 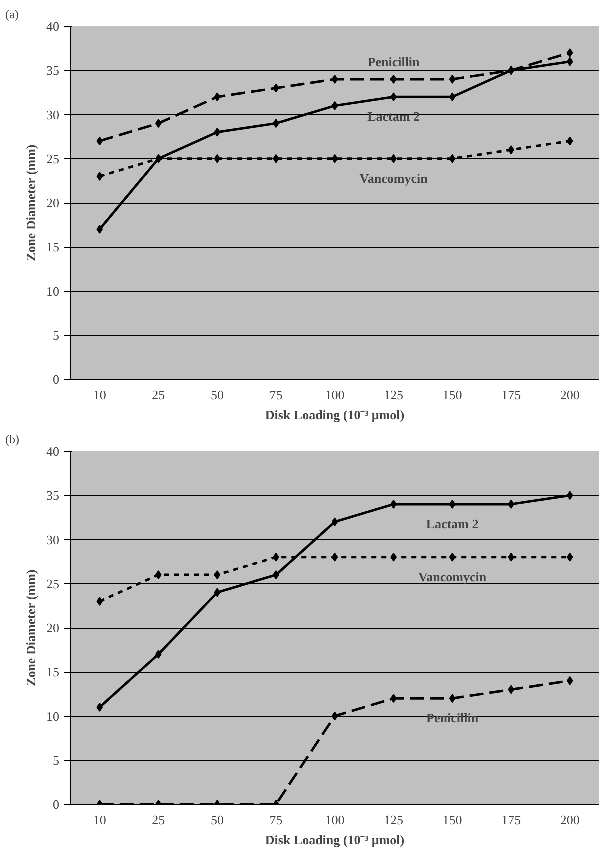 I want to click on chart-title: (a), so click(x=12, y=15).